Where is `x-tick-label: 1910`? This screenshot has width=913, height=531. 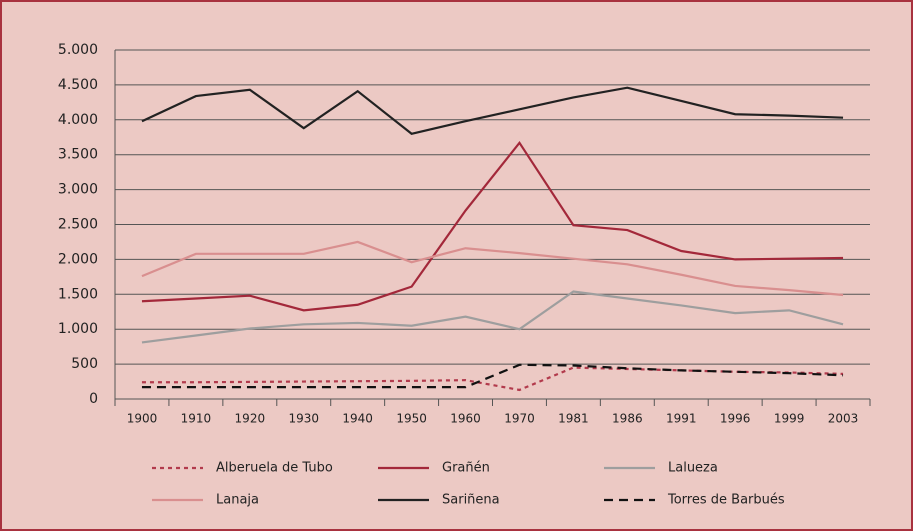 x-tick-label: 1910 is located at coordinates (196, 419).